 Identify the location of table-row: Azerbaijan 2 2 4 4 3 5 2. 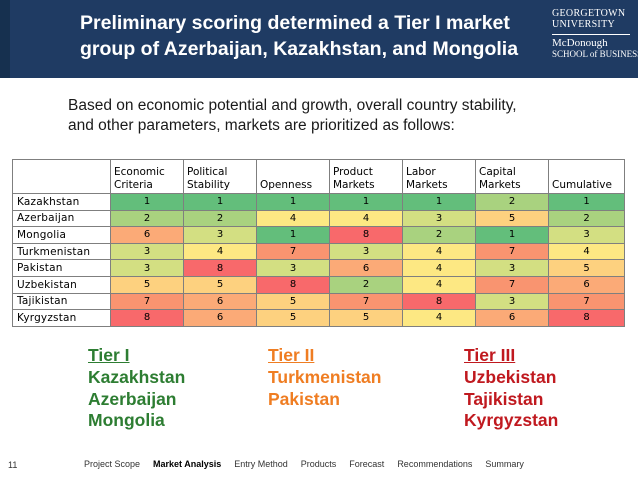
(318, 218).